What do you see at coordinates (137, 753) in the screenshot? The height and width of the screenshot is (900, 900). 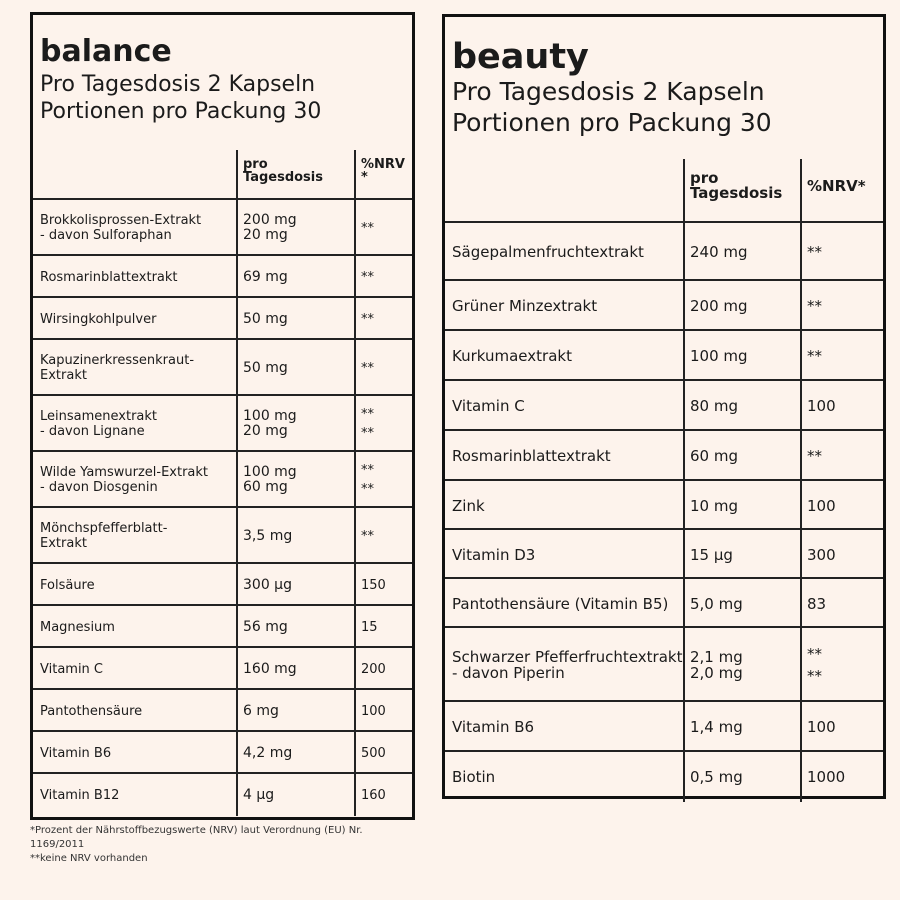 I see `balance-ingredient-name: Vitamin B6` at bounding box center [137, 753].